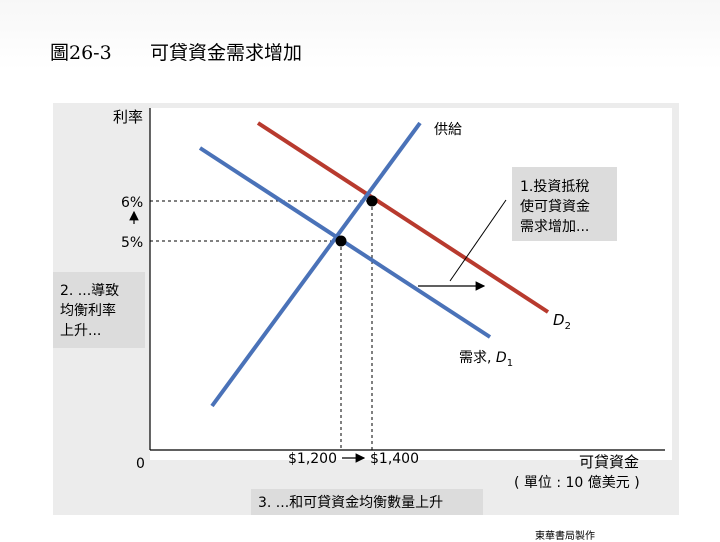  I want to click on tick-1200: $1,200, so click(312, 459).